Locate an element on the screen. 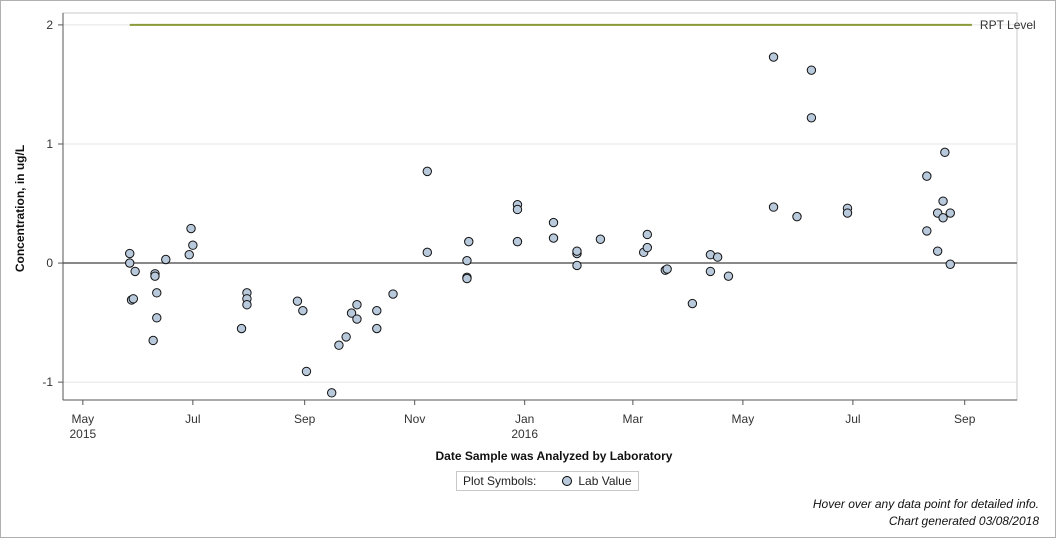 Image resolution: width=1056 pixels, height=538 pixels. data-point: 2016-08-21: 0.93 is located at coordinates (945, 152).